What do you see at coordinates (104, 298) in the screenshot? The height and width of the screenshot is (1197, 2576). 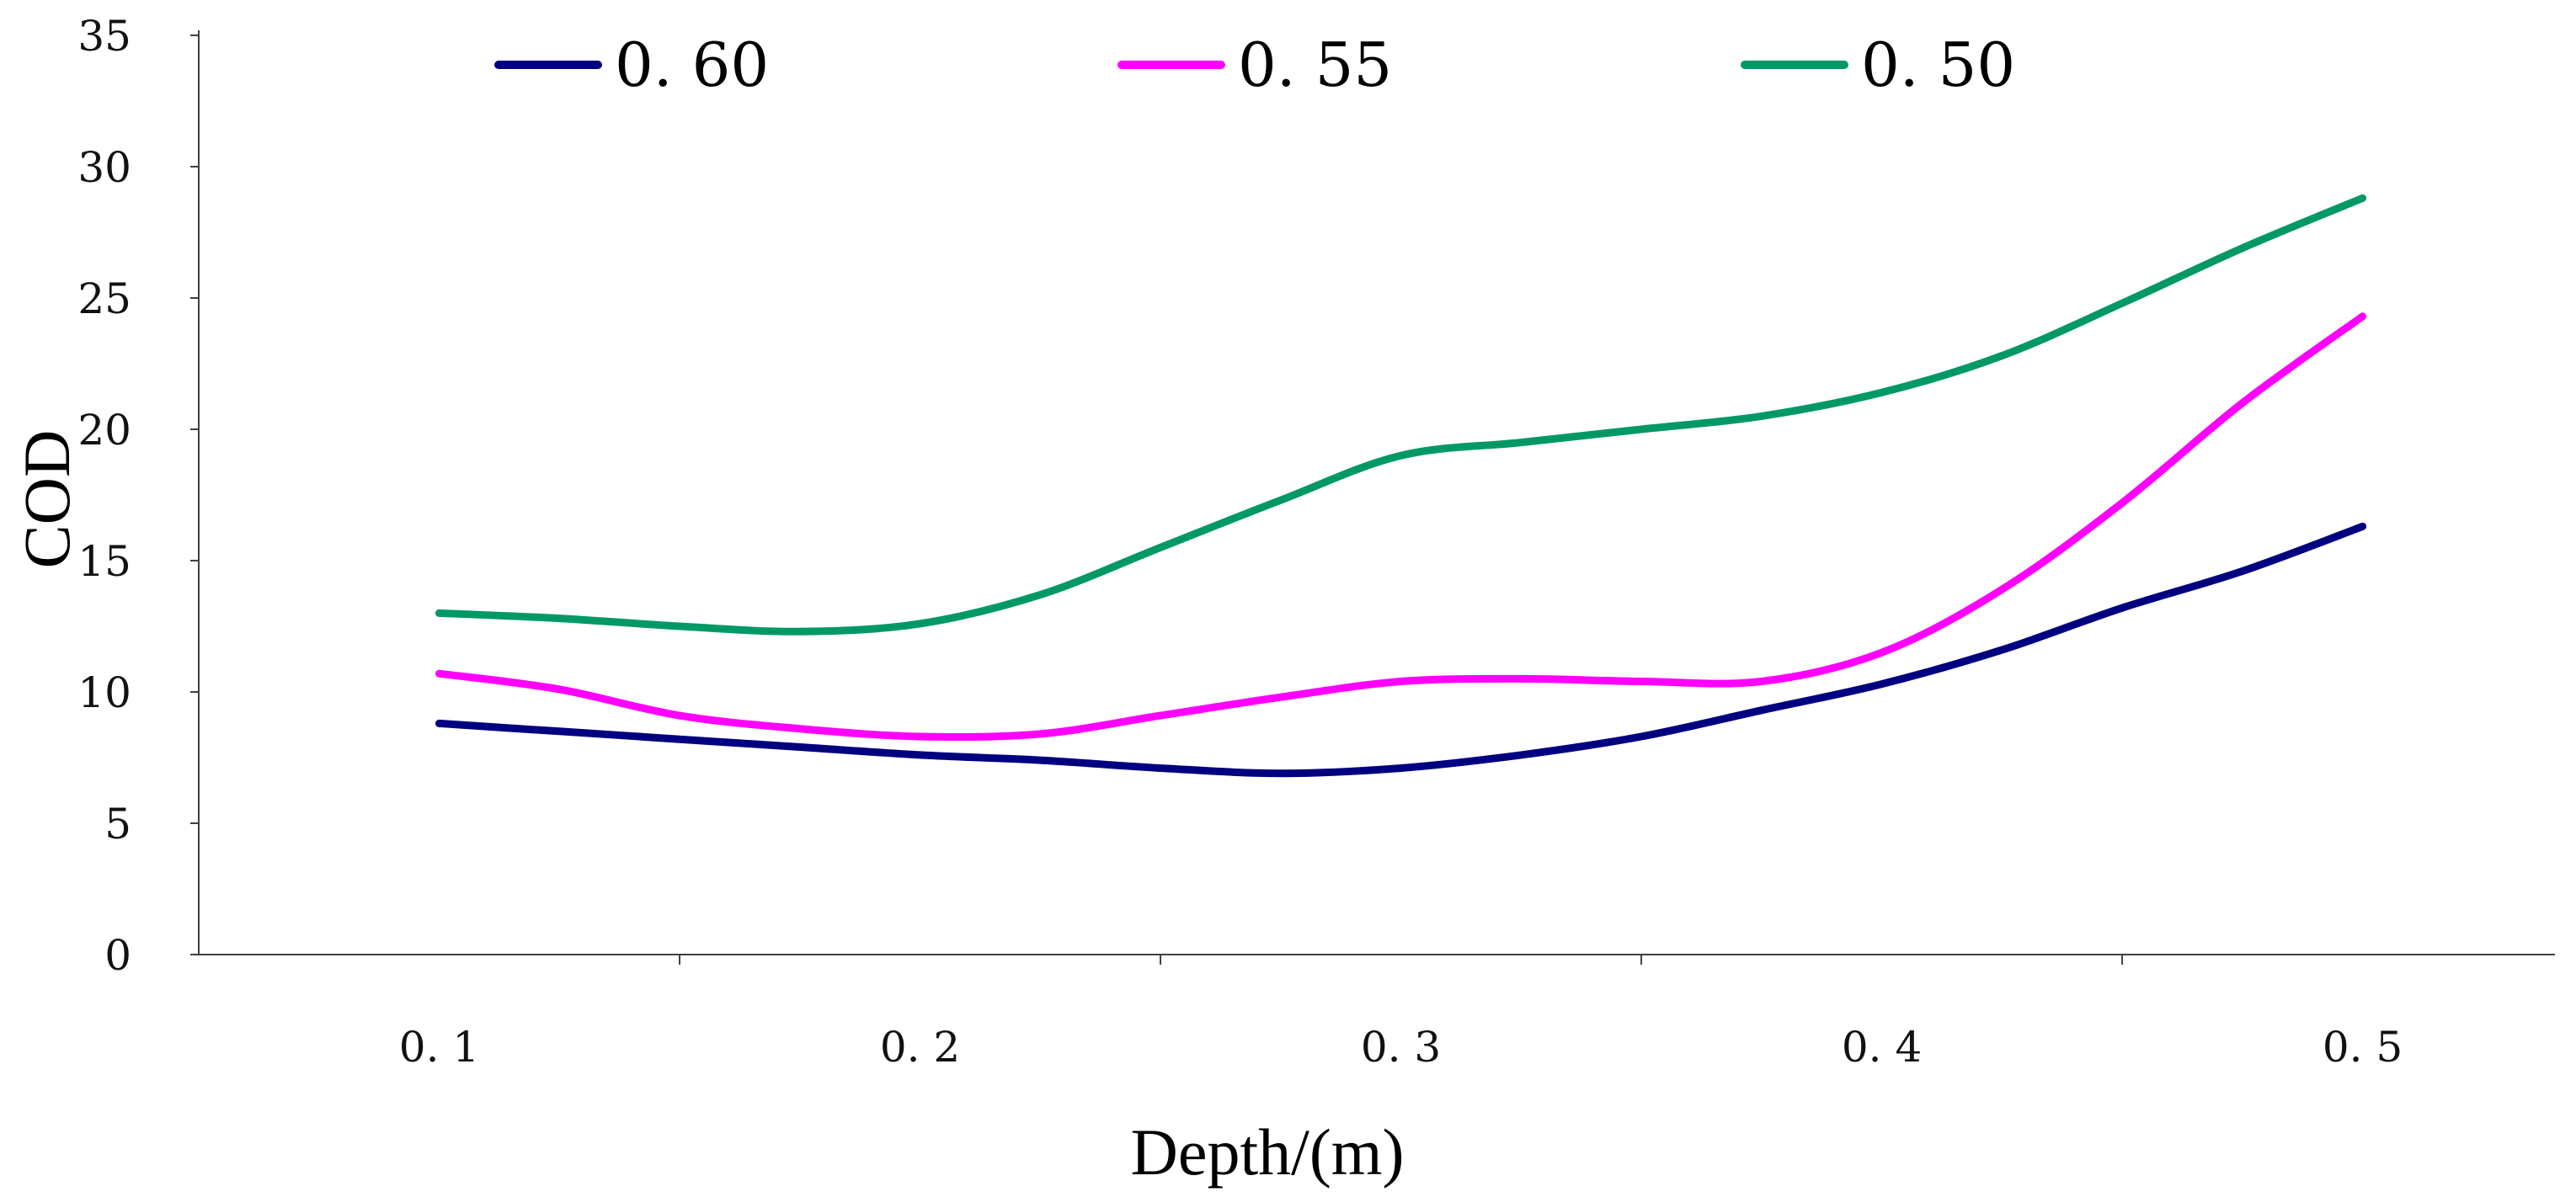 I see `y-tick-label: 25` at bounding box center [104, 298].